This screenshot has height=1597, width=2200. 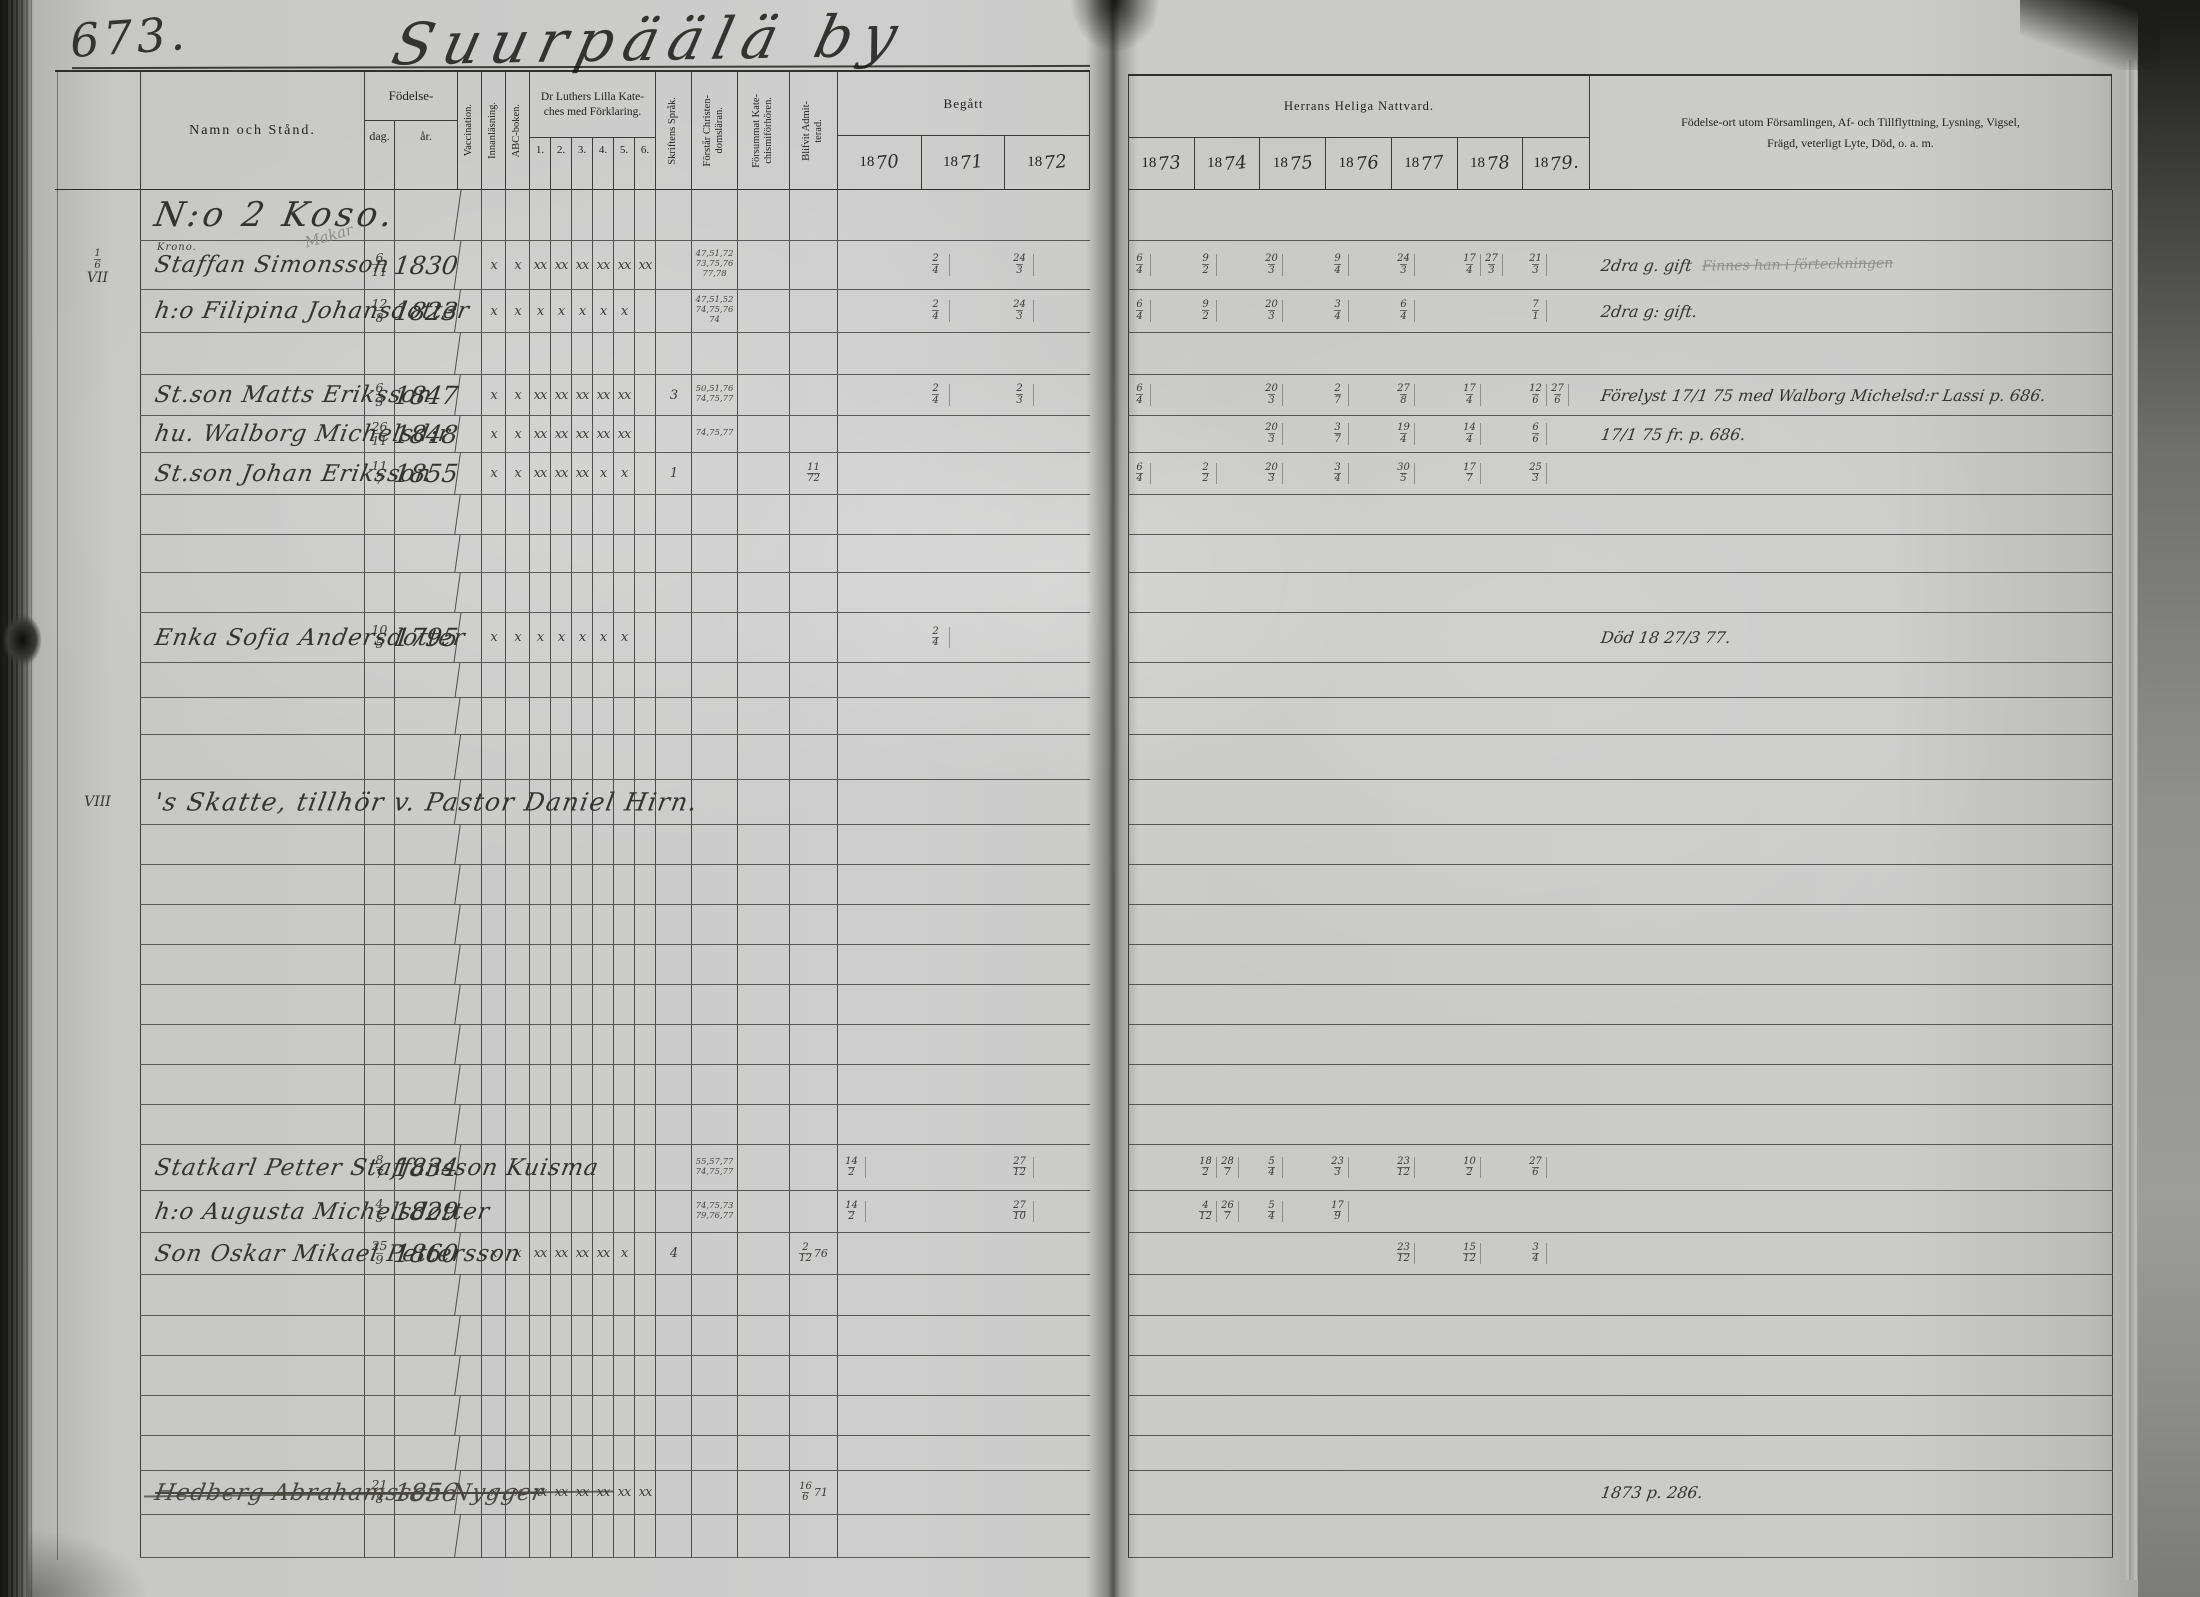 I want to click on fraction-value: 4 12, so click(x=1205, y=1211).